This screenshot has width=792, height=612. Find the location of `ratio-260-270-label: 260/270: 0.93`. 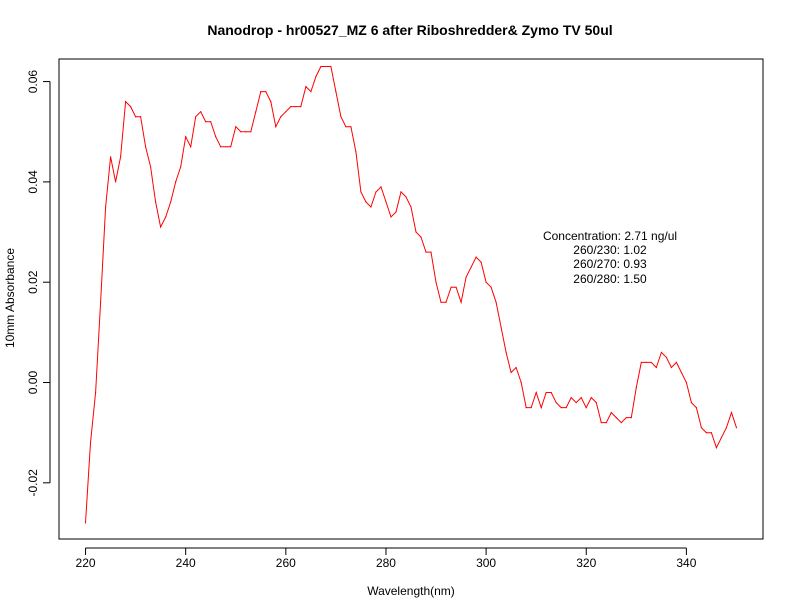

ratio-260-270-label: 260/270: 0.93 is located at coordinates (610, 264).